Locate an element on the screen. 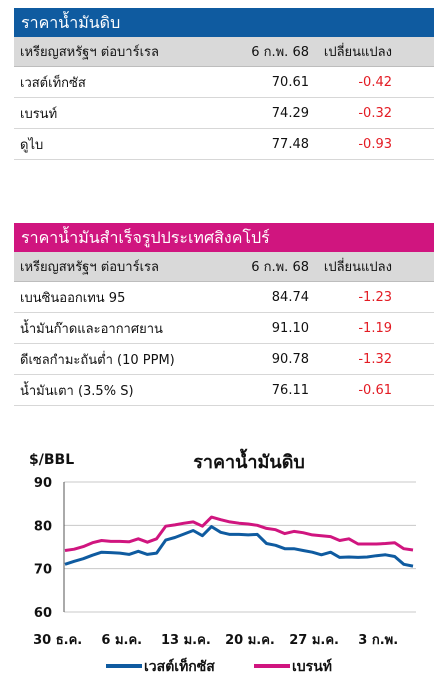  oil-price: 77.48 is located at coordinates (290, 144).